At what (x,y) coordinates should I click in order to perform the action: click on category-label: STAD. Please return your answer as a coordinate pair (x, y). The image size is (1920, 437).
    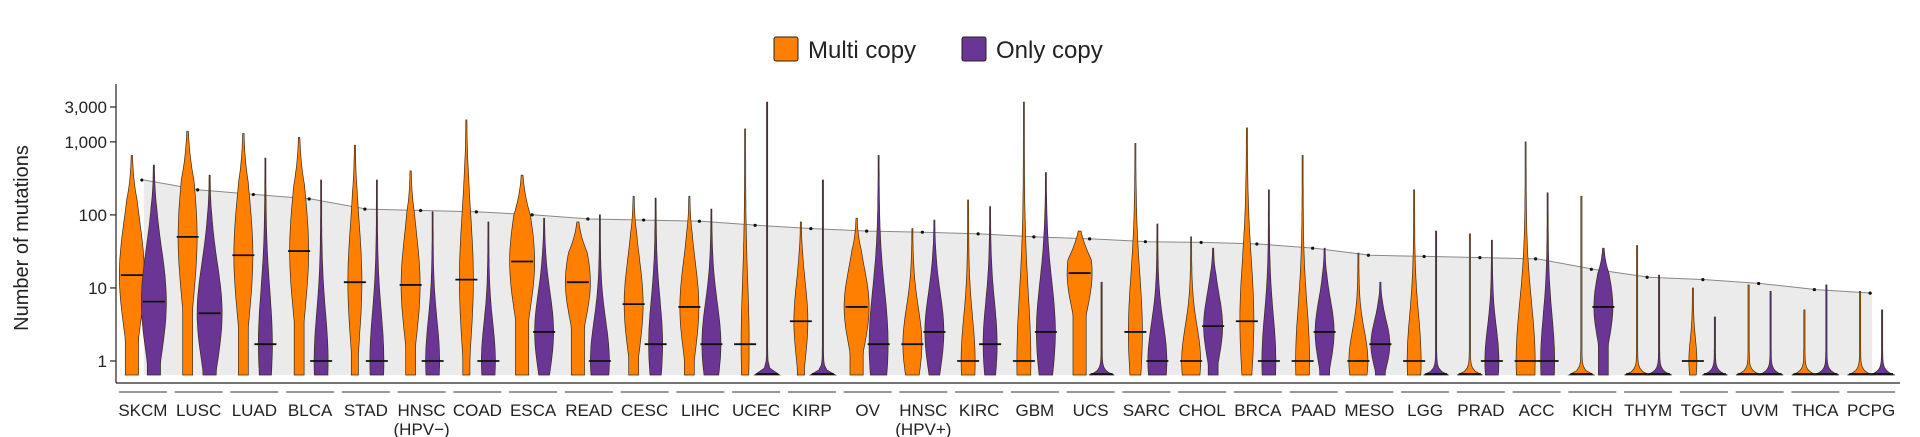
    Looking at the image, I should click on (366, 410).